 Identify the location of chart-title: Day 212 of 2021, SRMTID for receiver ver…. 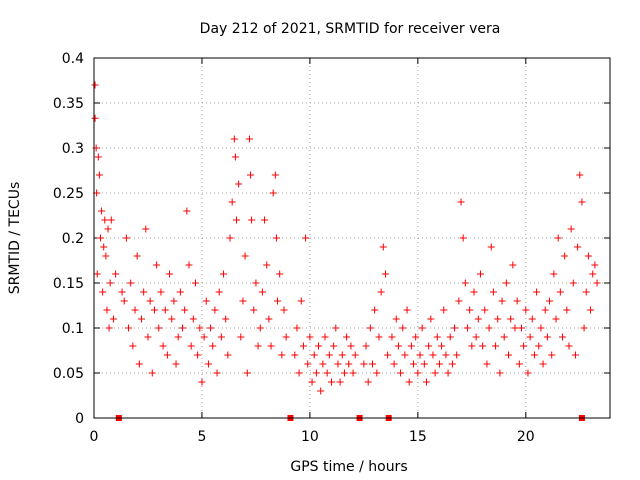
(350, 29).